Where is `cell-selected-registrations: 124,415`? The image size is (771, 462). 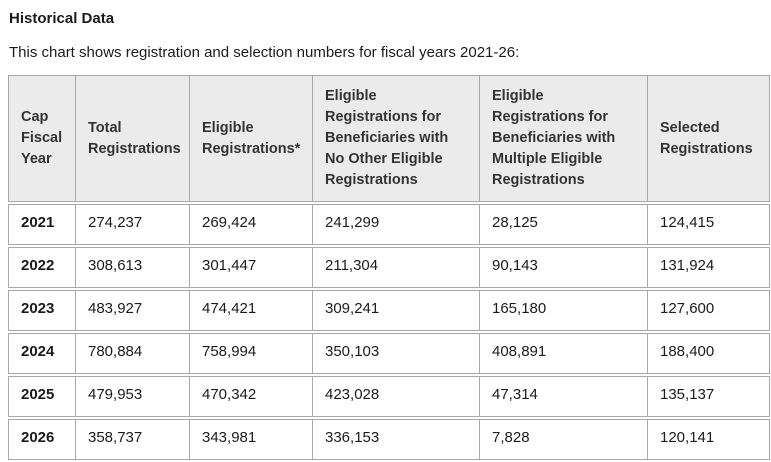 cell-selected-registrations: 124,415 is located at coordinates (709, 225).